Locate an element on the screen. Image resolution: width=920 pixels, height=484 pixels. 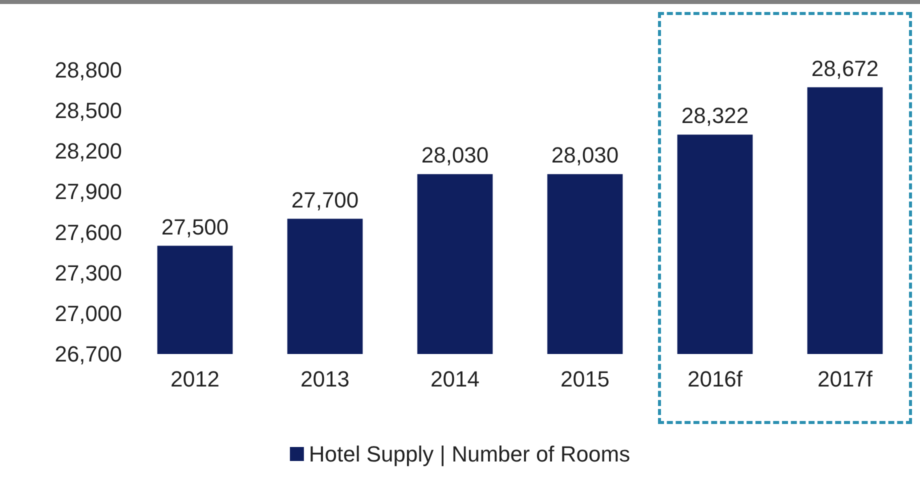
y-tick-label: 28,200 is located at coordinates (88, 151).